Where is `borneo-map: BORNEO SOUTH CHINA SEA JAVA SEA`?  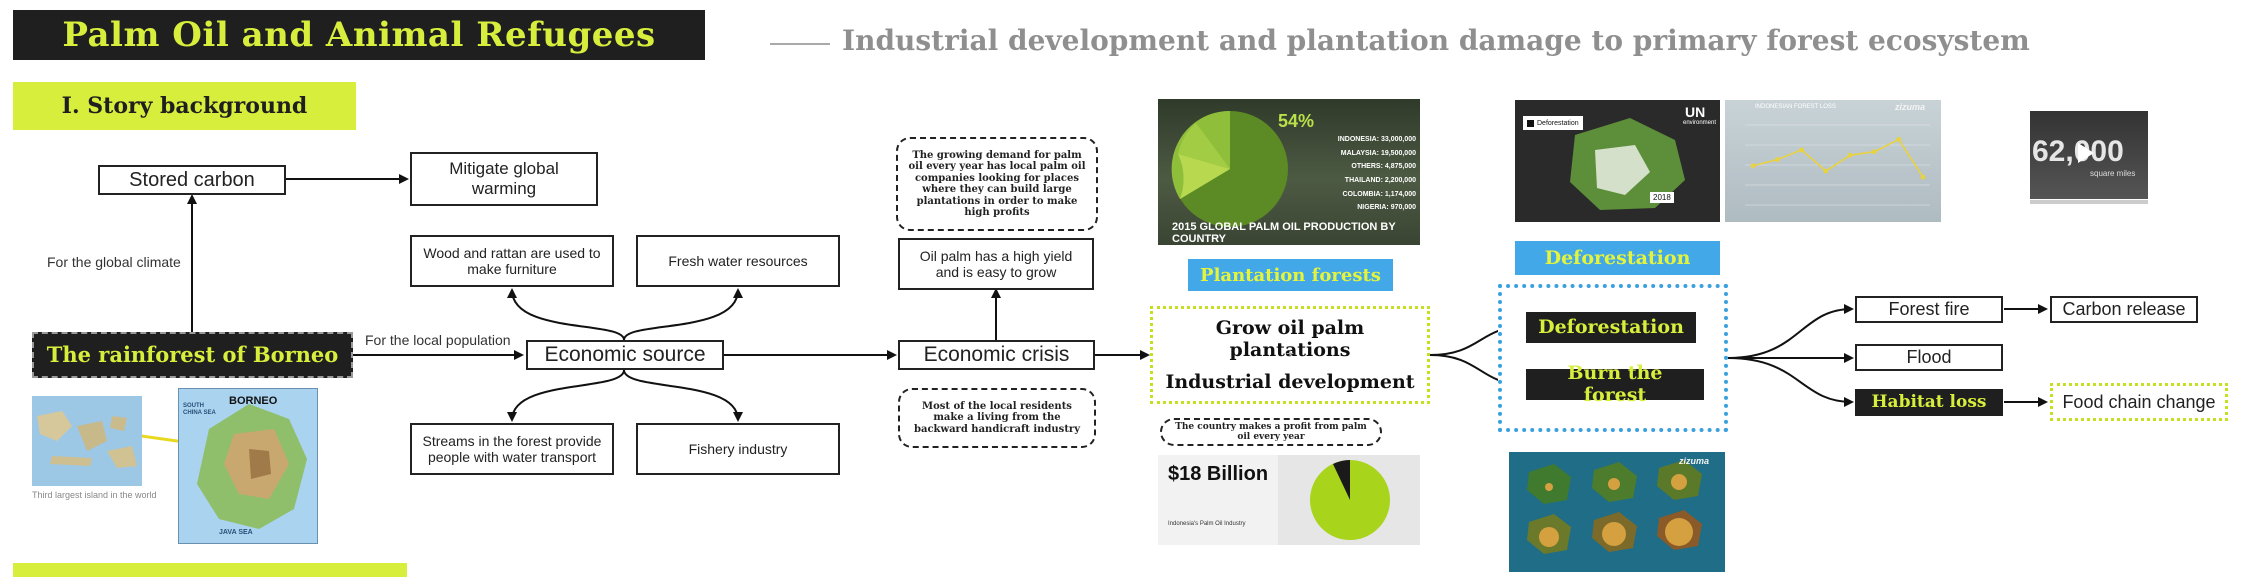
borneo-map: BORNEO SOUTH CHINA SEA JAVA SEA is located at coordinates (248, 466).